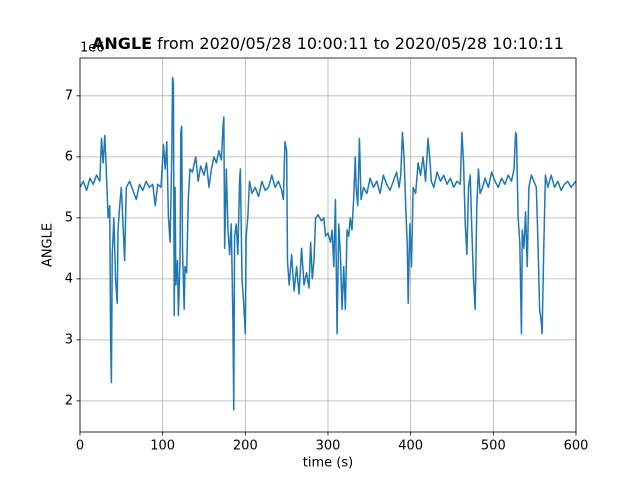 This screenshot has width=640, height=480. Describe the element at coordinates (69, 156) in the screenshot. I see `y-tick-label: 6` at that location.